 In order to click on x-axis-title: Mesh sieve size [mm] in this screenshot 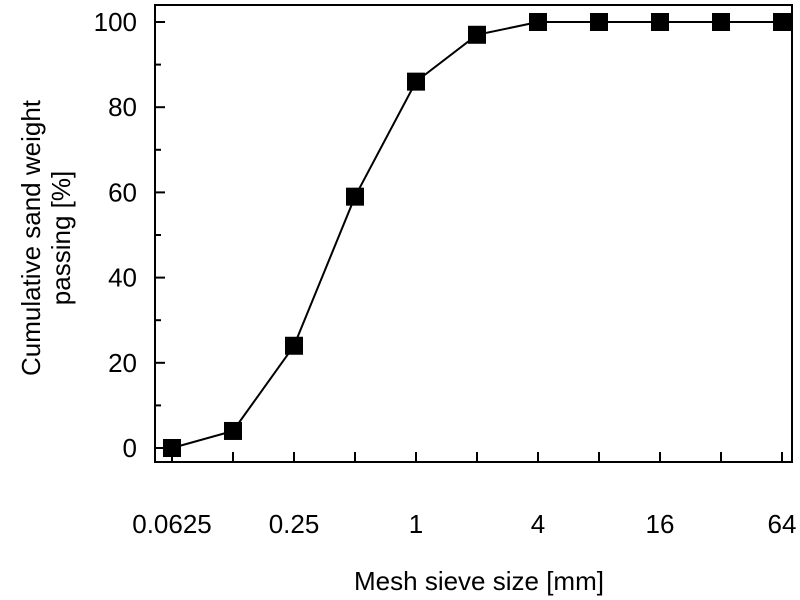, I will do `click(479, 581)`.